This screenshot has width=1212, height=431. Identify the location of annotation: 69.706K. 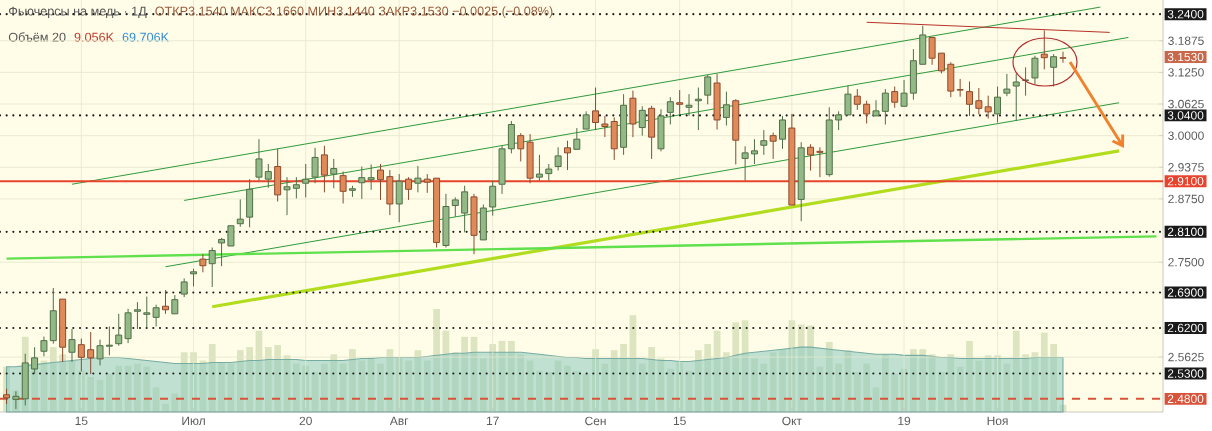
(145, 37).